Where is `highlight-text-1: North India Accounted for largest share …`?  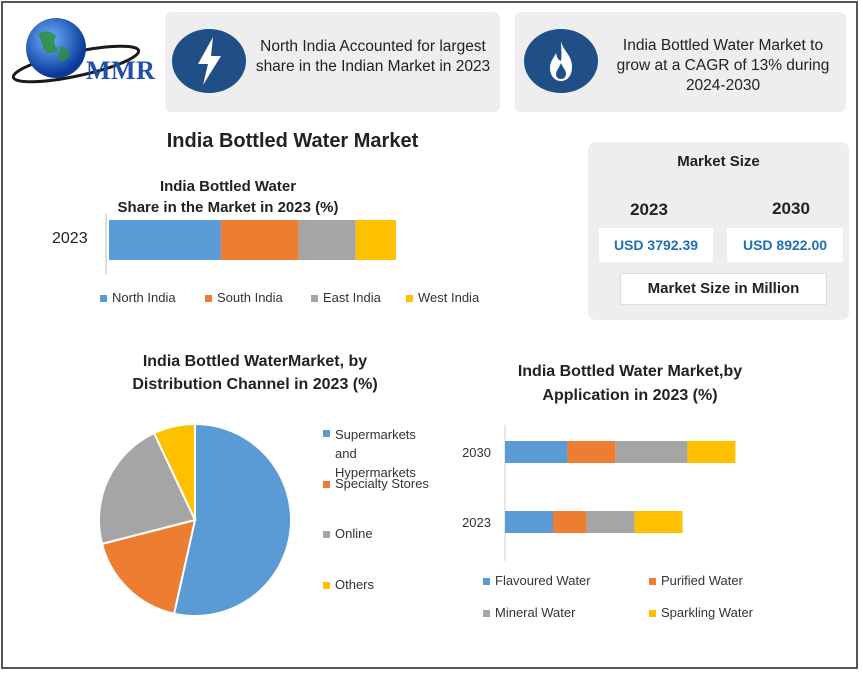
highlight-text-1: North India Accounted for largest share … is located at coordinates (373, 56).